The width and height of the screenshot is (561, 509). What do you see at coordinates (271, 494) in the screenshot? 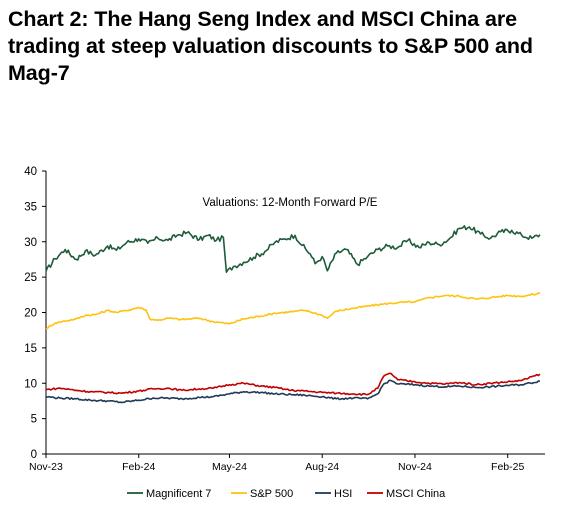
I see `legend-label: S&P 500` at bounding box center [271, 494].